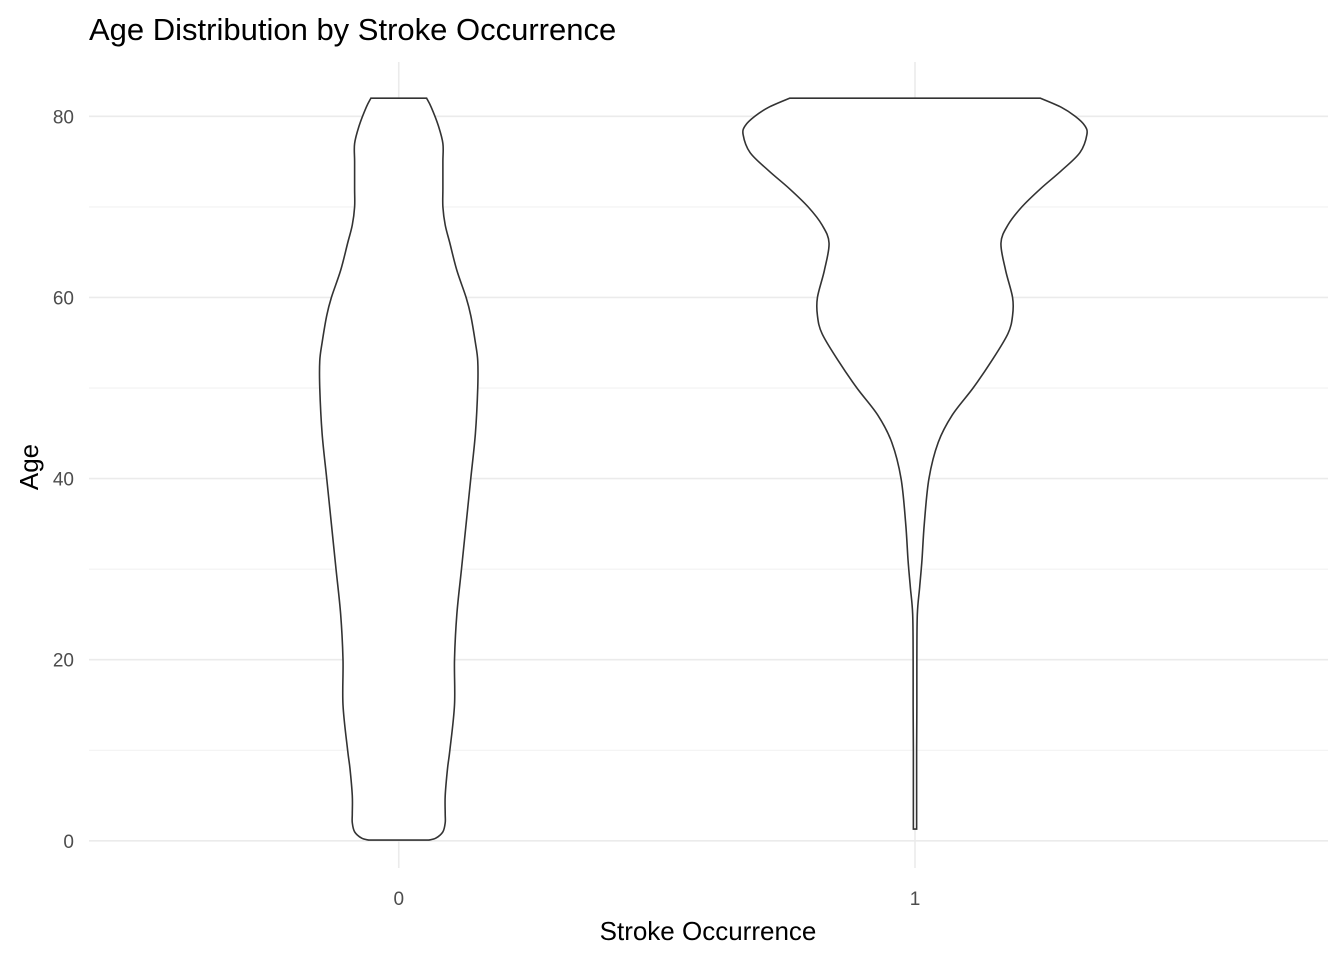 This screenshot has height=960, width=1344. What do you see at coordinates (63, 117) in the screenshot?
I see `y-tick-label: 80` at bounding box center [63, 117].